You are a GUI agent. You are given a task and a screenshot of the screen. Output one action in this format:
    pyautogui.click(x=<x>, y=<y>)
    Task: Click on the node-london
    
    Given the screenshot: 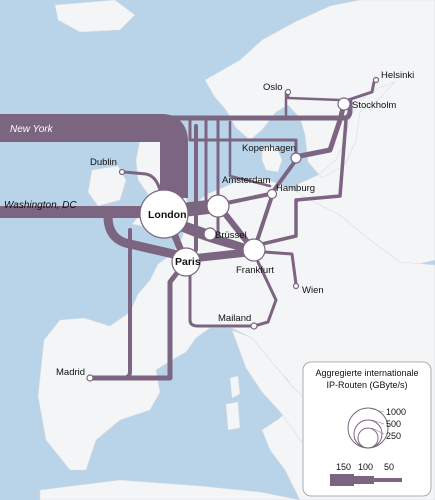 What is the action you would take?
    pyautogui.click(x=164, y=214)
    